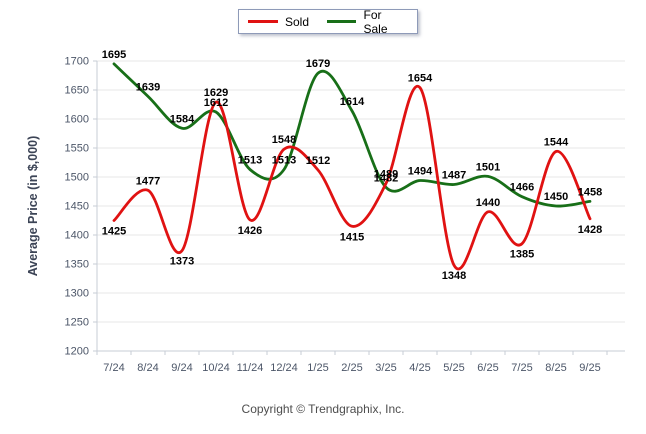 The image size is (646, 434). I want to click on legend-label-sold: Sold, so click(297, 21).